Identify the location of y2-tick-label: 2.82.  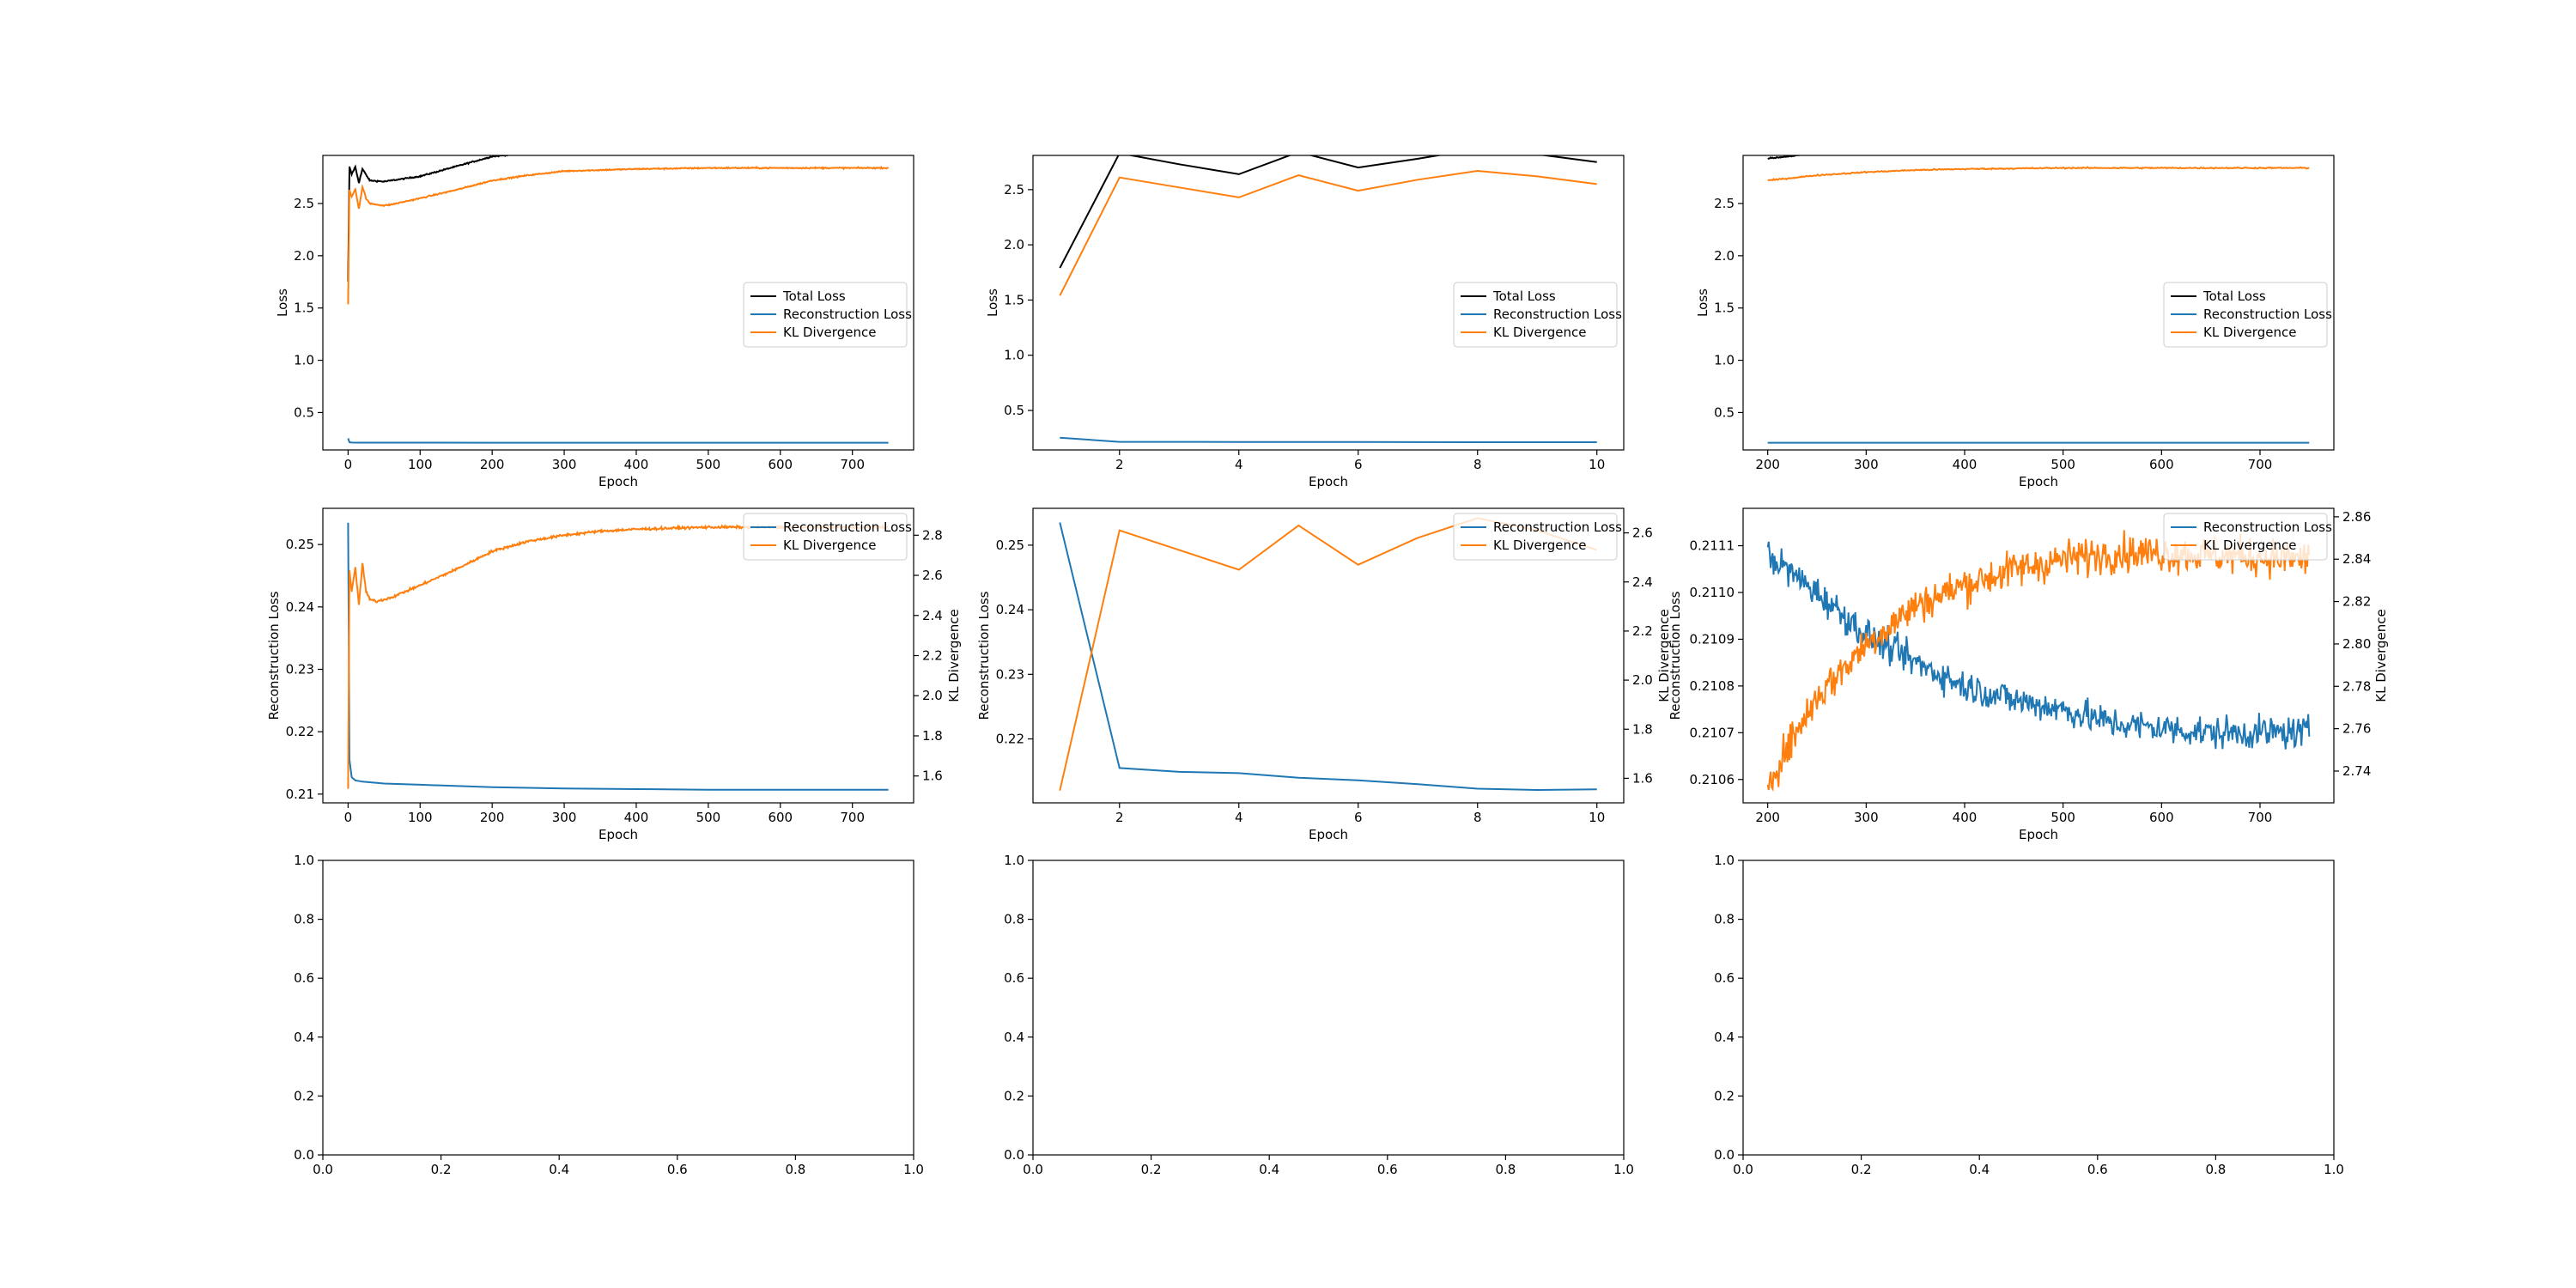
(2356, 602).